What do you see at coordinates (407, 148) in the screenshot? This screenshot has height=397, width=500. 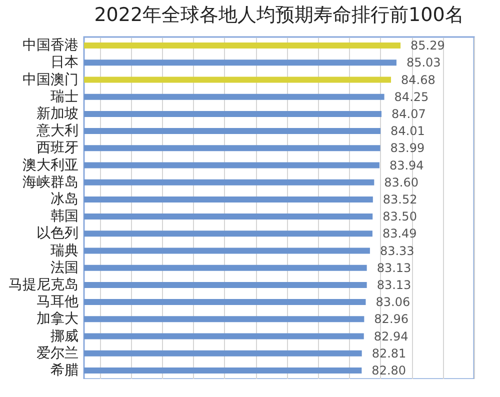 I see `data-label: 83.99` at bounding box center [407, 148].